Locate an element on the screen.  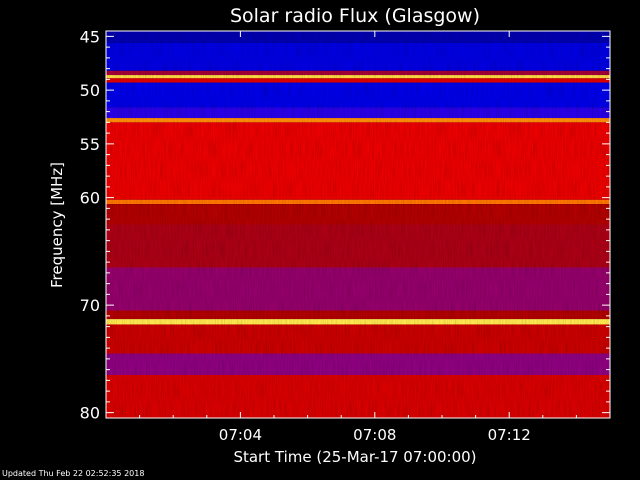
y-tick-label: 50 is located at coordinates (90, 90).